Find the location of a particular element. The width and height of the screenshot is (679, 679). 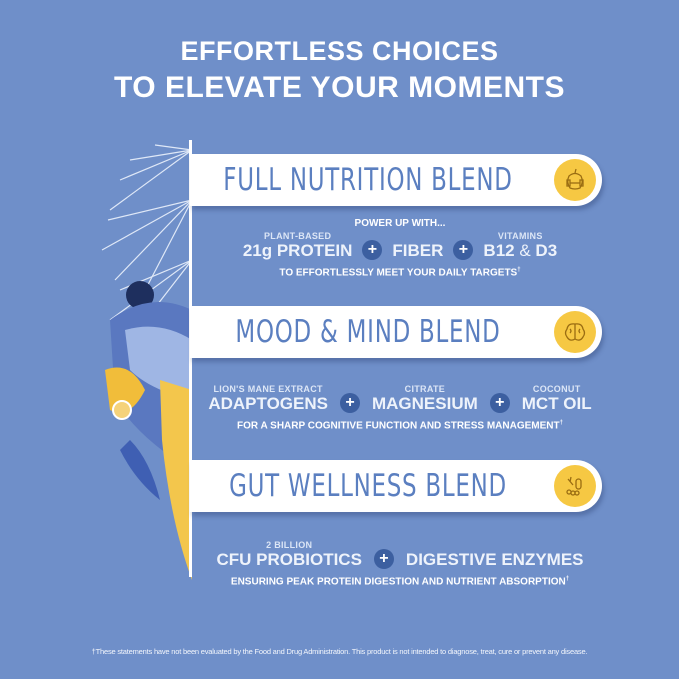

ingredient-protein: PLANT-BASED 21g PROTEIN is located at coordinates (298, 246).